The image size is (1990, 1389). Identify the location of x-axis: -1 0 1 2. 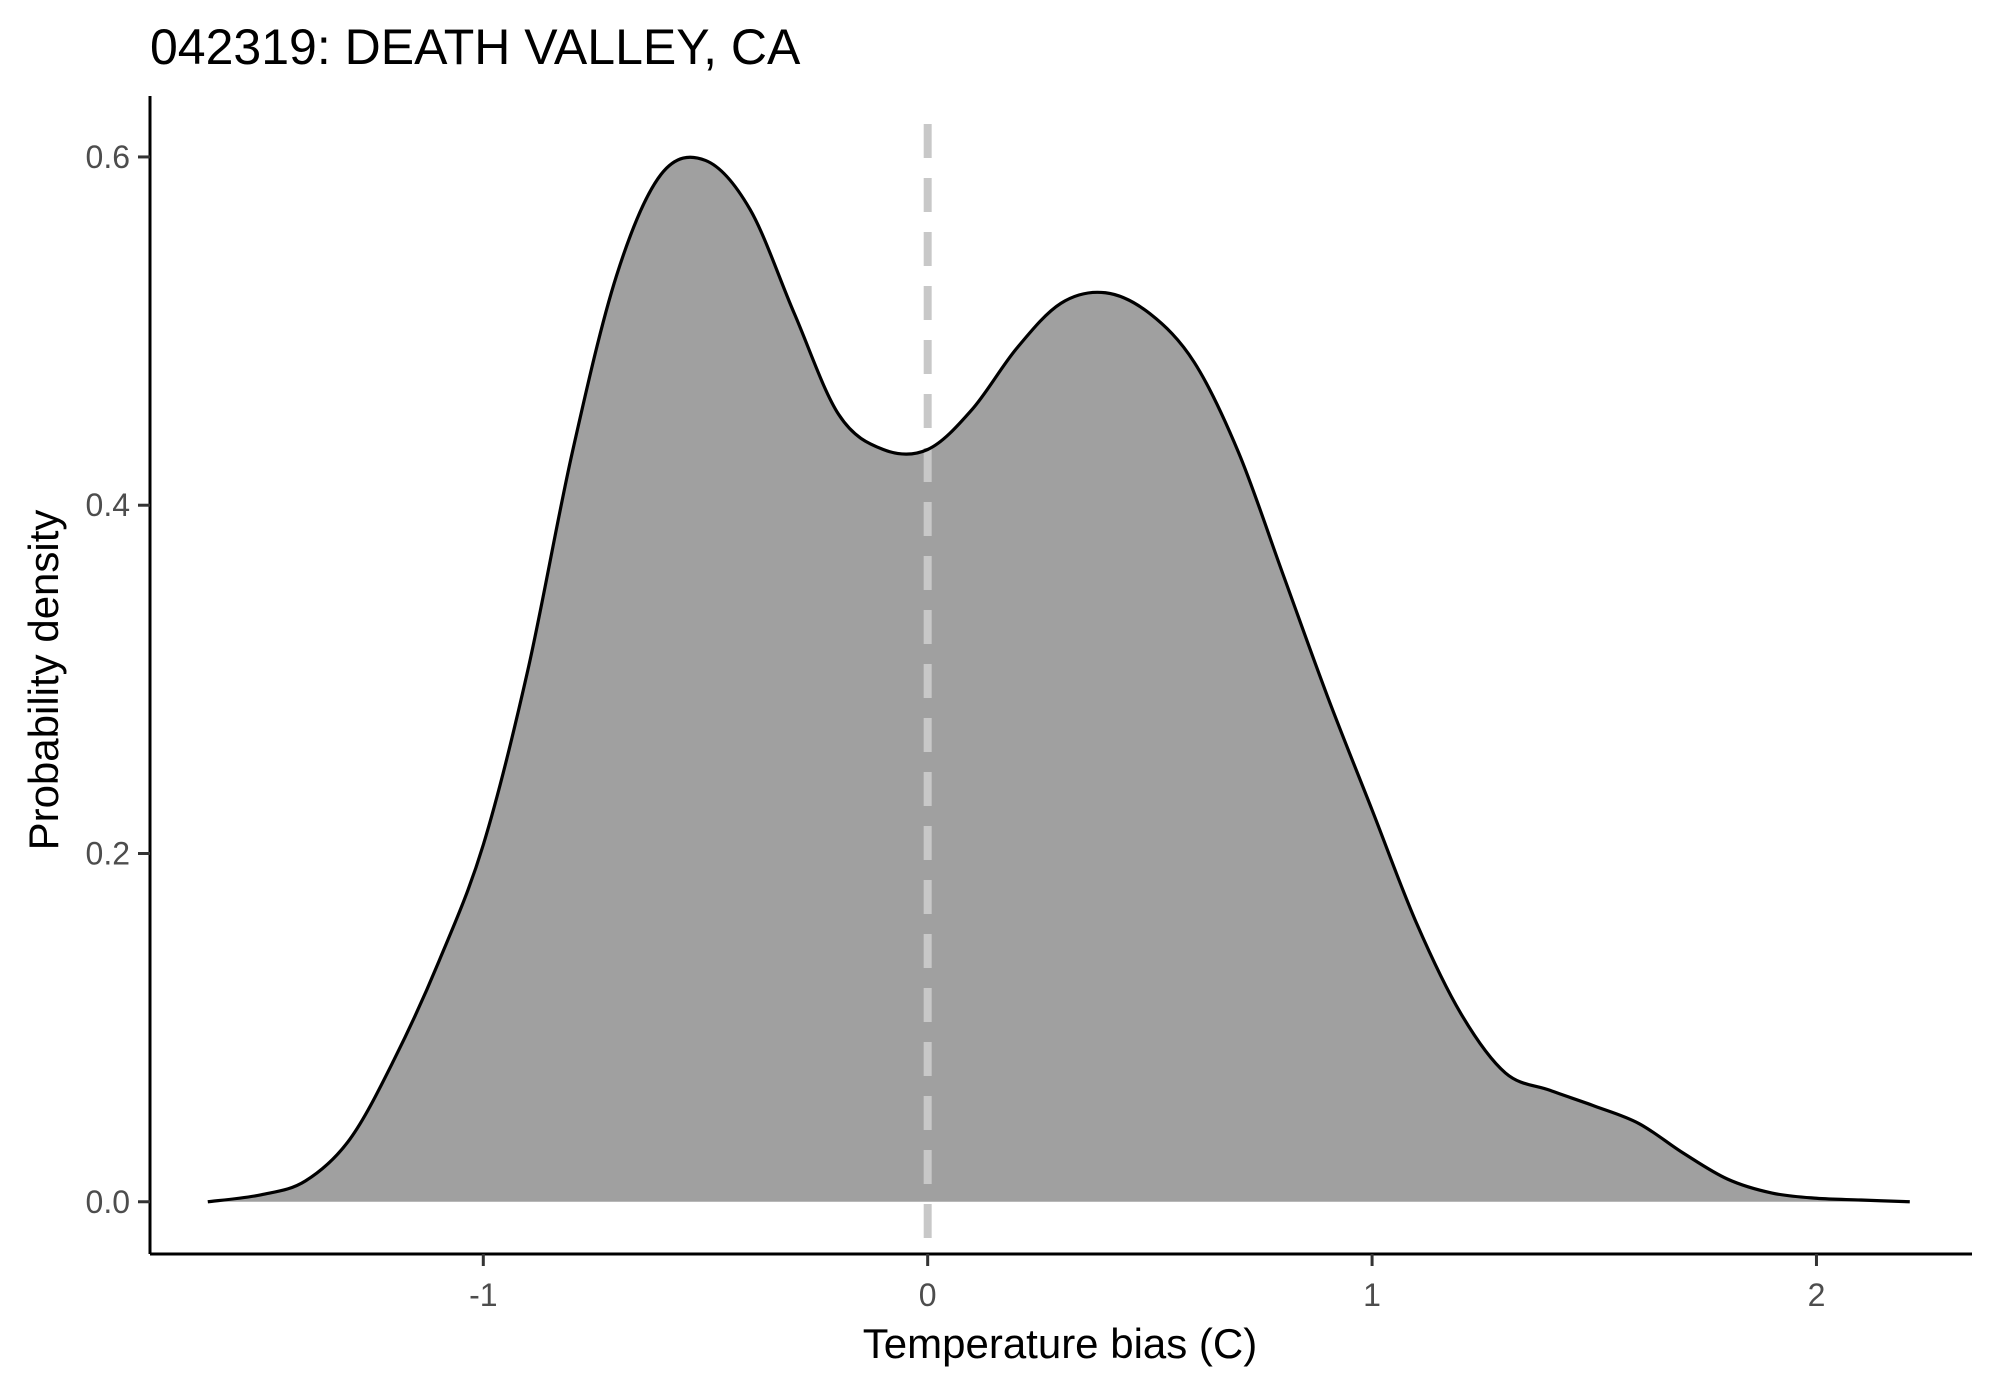
(1061, 1282).